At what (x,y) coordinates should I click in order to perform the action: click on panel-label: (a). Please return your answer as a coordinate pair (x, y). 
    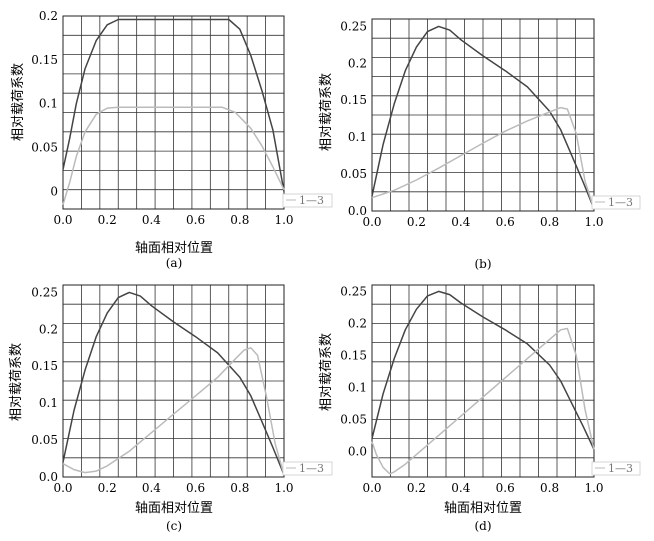
    Looking at the image, I should click on (174, 263).